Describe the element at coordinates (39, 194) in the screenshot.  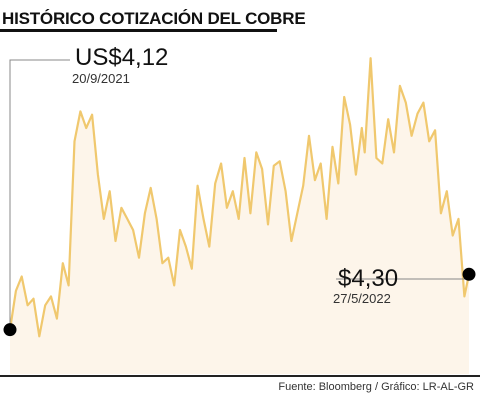
I see `annotation-start-leader` at that location.